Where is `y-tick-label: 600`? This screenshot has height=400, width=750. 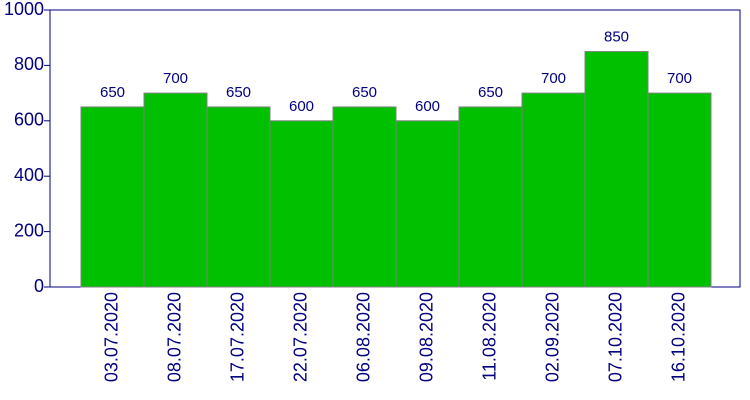 y-tick-label: 600 is located at coordinates (29, 120).